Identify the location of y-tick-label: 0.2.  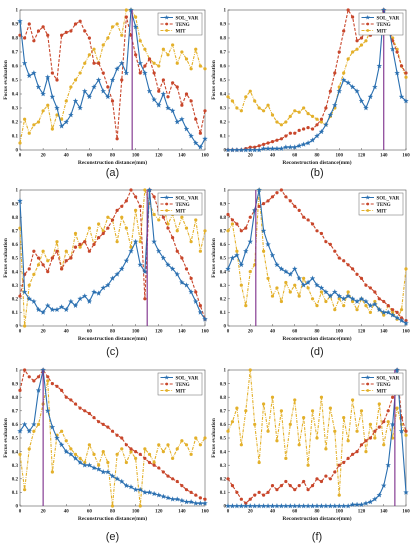
(223, 480).